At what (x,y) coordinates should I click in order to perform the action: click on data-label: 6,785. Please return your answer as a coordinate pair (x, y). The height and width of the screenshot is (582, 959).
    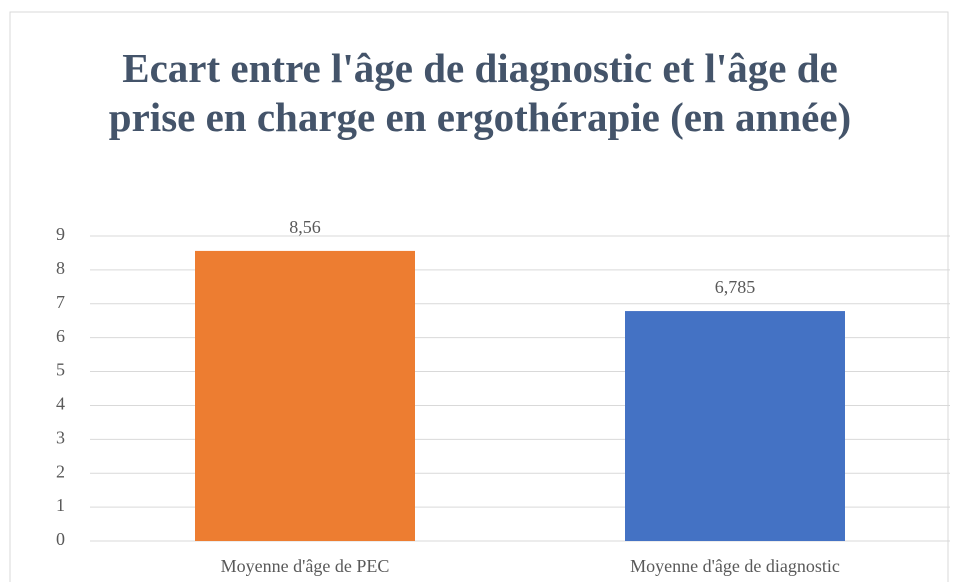
    Looking at the image, I should click on (735, 287).